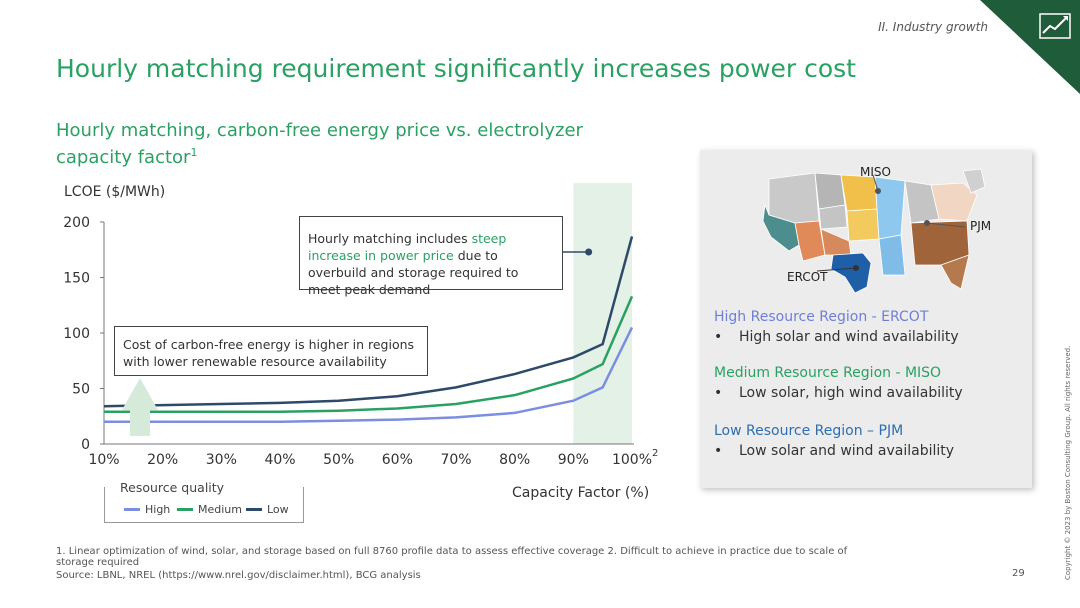 The image size is (1080, 608). What do you see at coordinates (573, 460) in the screenshot?
I see `x-tick-label: 90%` at bounding box center [573, 460].